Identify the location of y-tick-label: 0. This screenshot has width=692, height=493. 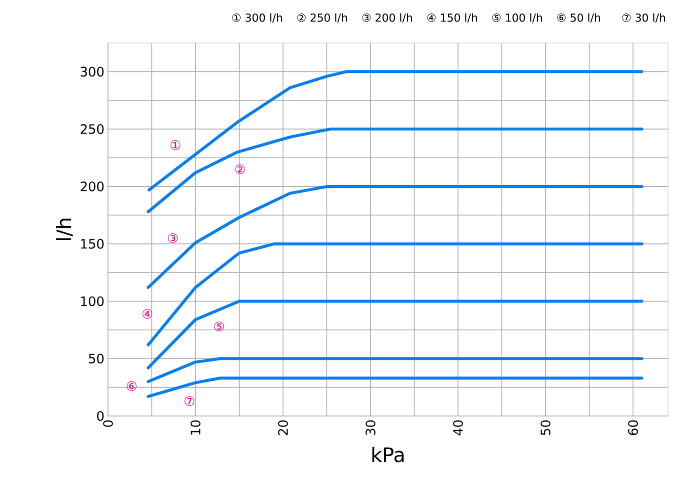
(100, 416).